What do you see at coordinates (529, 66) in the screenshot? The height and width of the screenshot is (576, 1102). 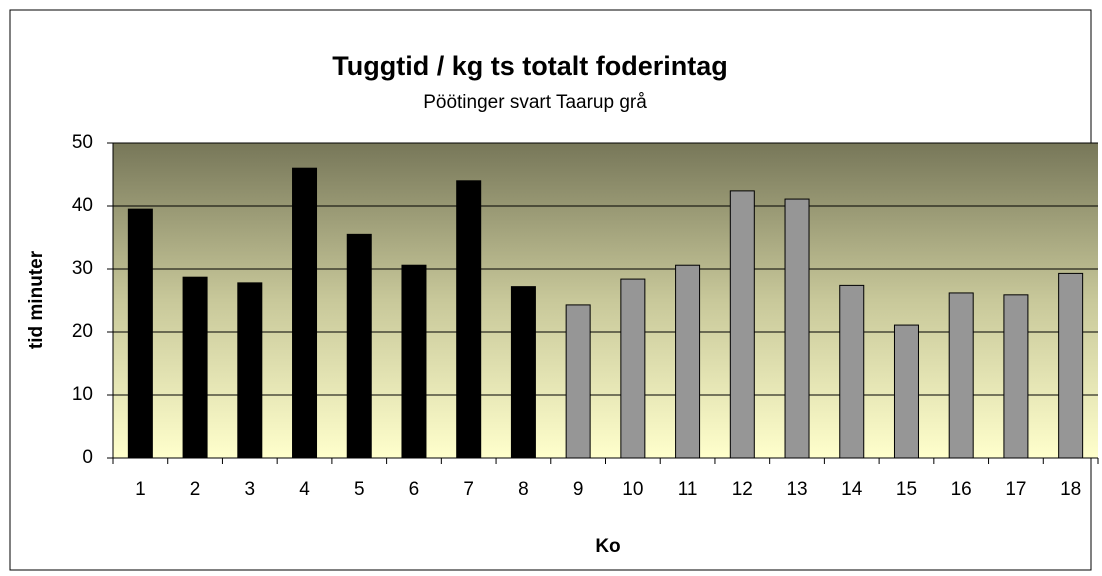 I see `chart-title: Tuggtid / kg ts totalt foderintag` at bounding box center [529, 66].